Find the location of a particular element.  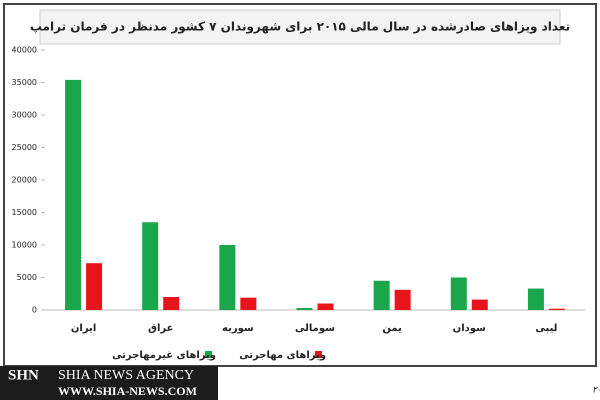

brand-box is located at coordinates (109, 383).